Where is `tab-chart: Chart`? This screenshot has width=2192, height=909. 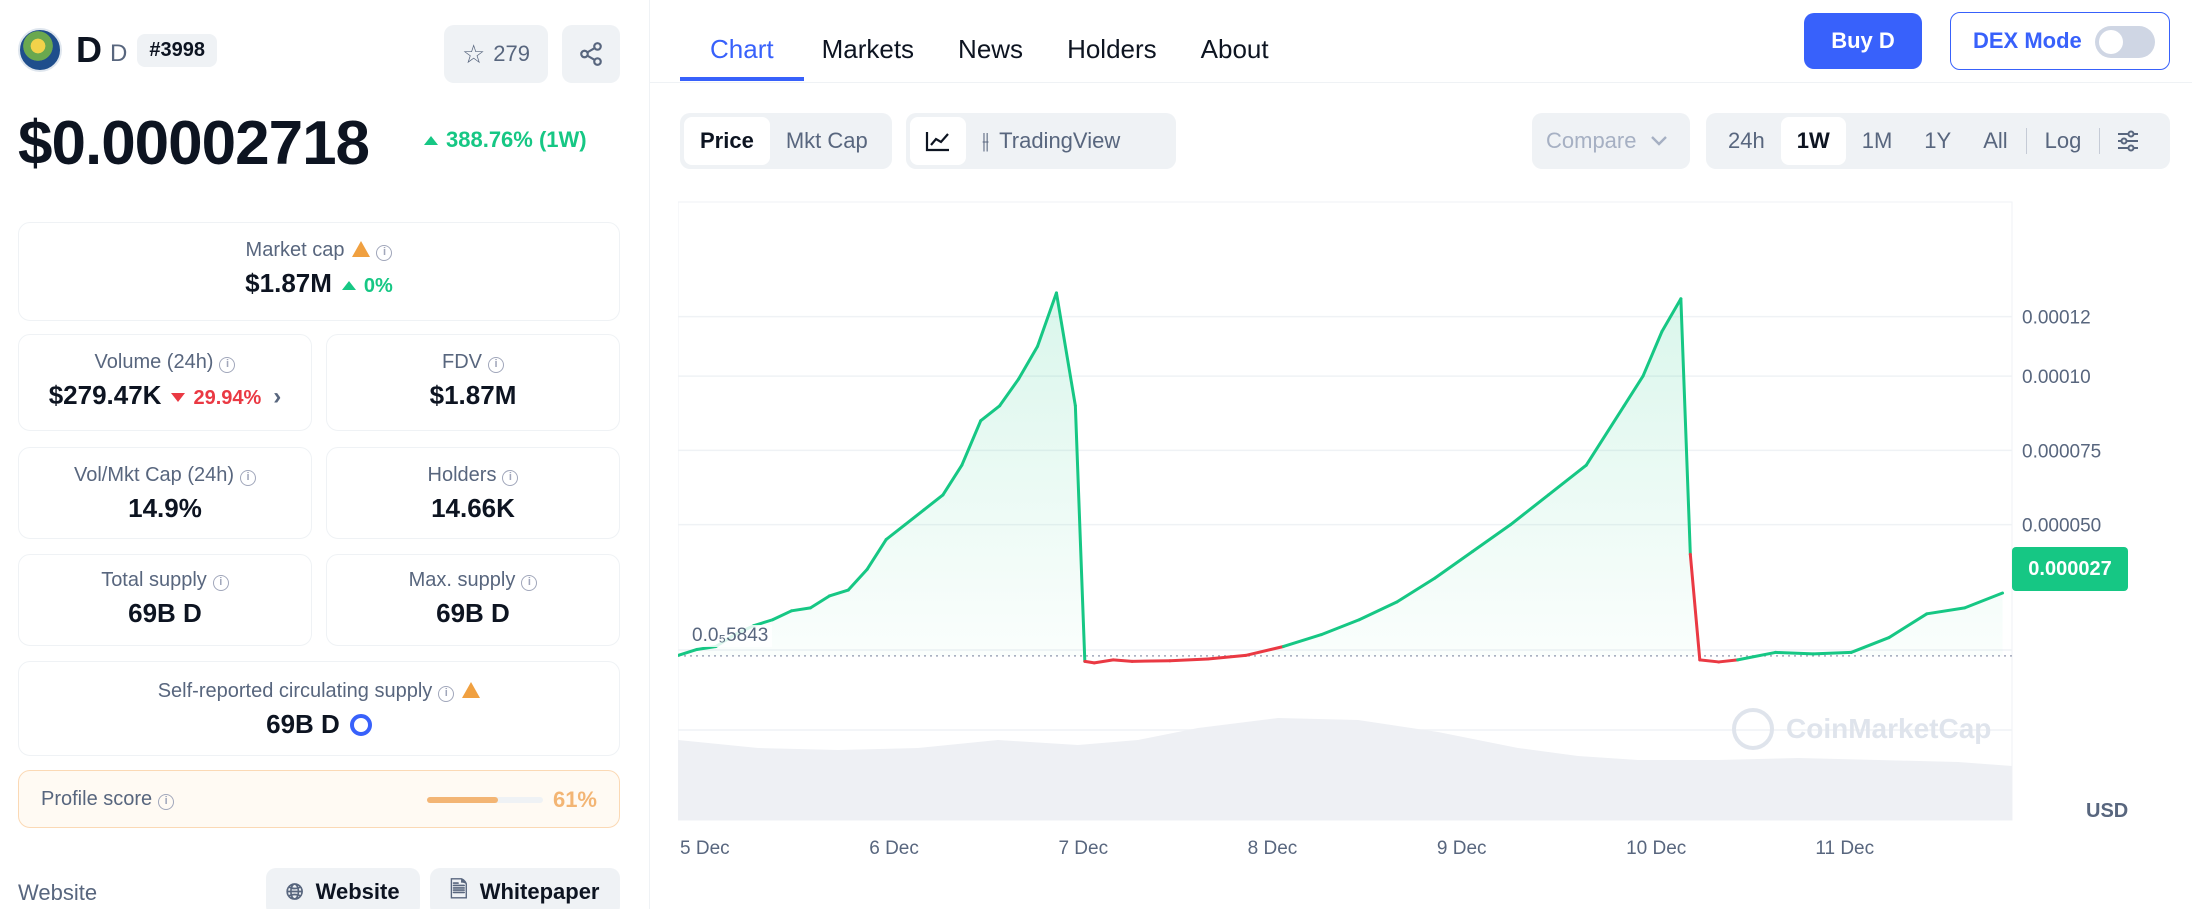 tab-chart: Chart is located at coordinates (742, 55).